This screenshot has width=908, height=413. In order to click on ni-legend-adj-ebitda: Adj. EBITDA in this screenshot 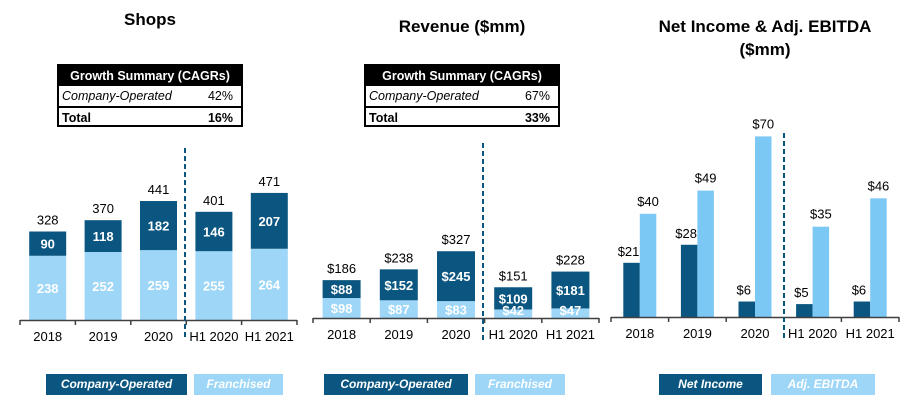, I will do `click(823, 384)`.